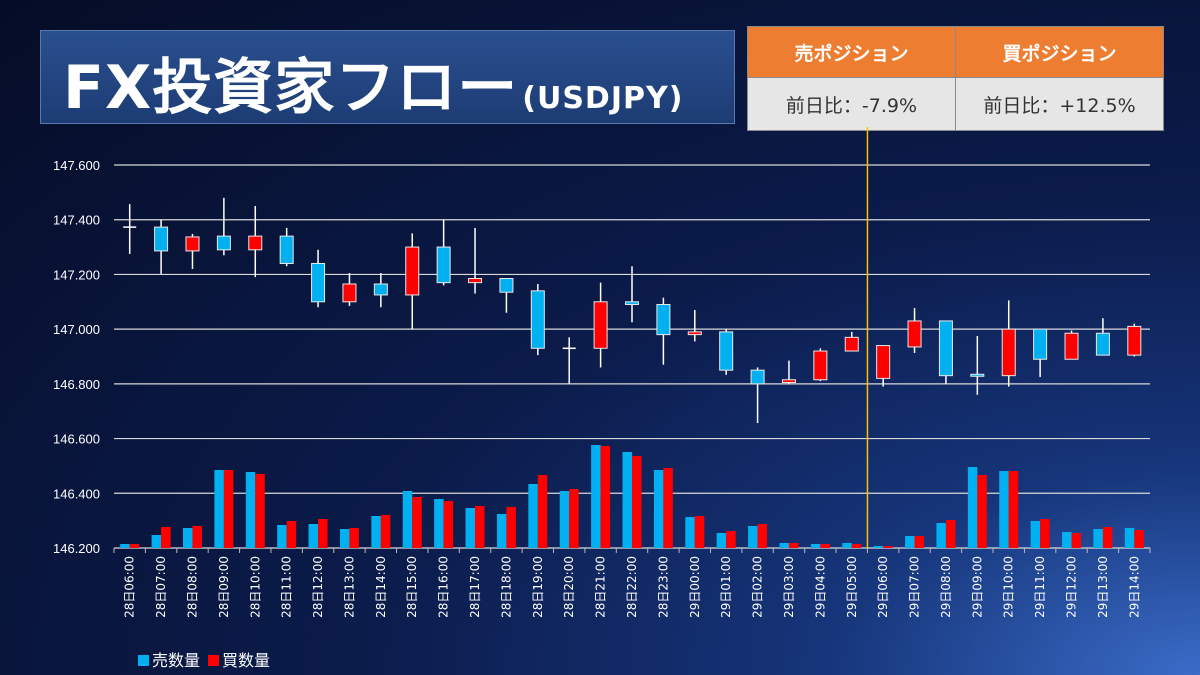  Describe the element at coordinates (1009, 587) in the screenshot. I see `x-tick-label: 29日10:00` at that location.